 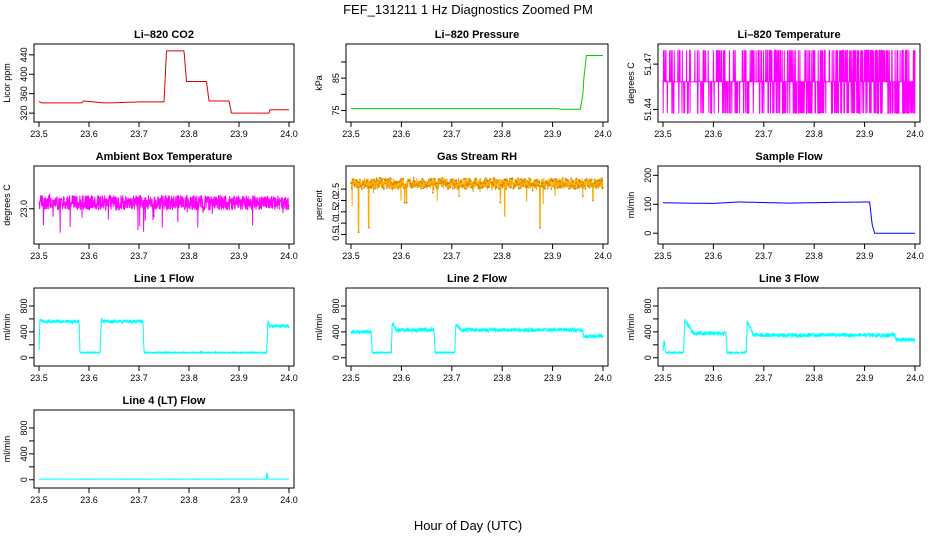 What do you see at coordinates (336, 78) in the screenshot?
I see `y-tick-label: 85` at bounding box center [336, 78].